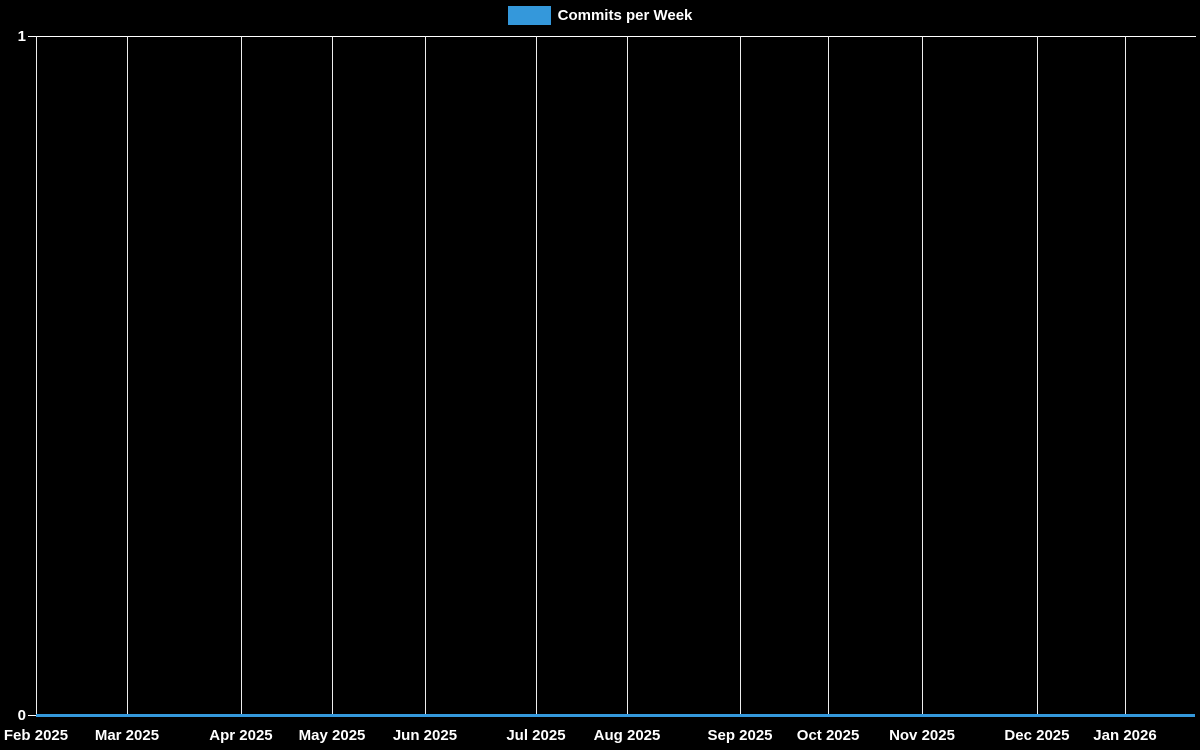  I want to click on x-tick-label: Aug 2025, so click(627, 735).